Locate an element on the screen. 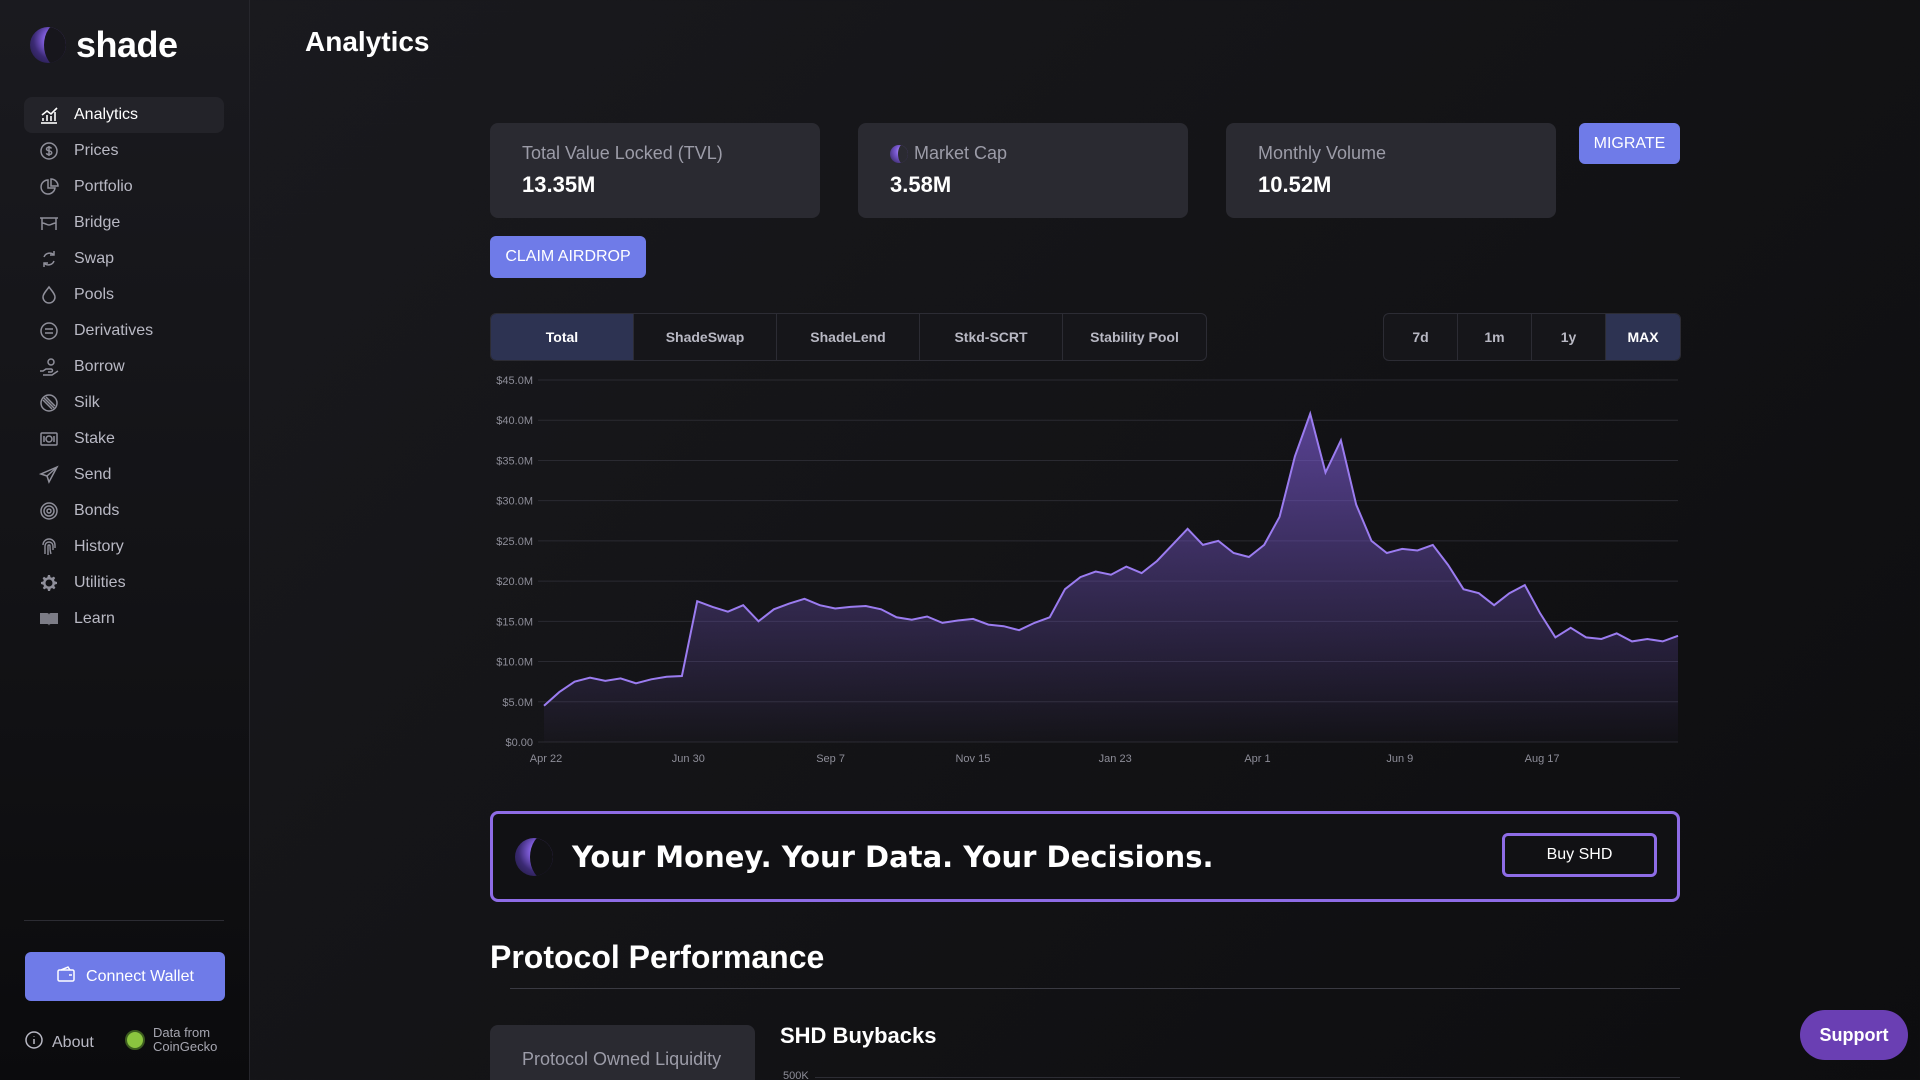  sidebar-item-label: Portfolio is located at coordinates (103, 186).